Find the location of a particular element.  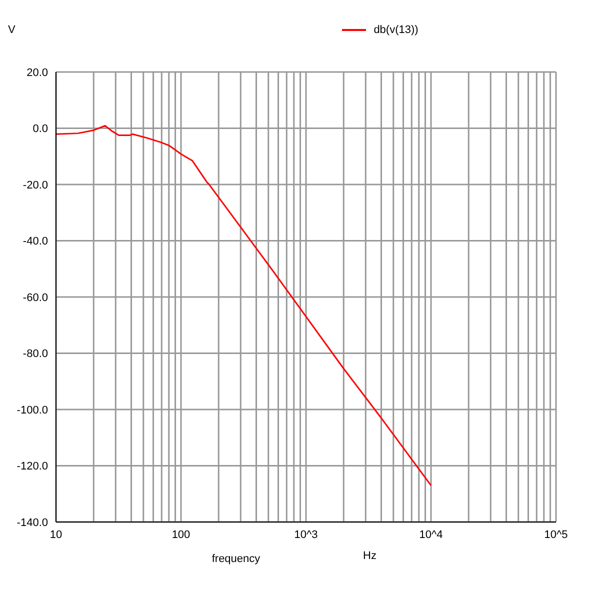

x-tick-label: 10^3 is located at coordinates (306, 534).